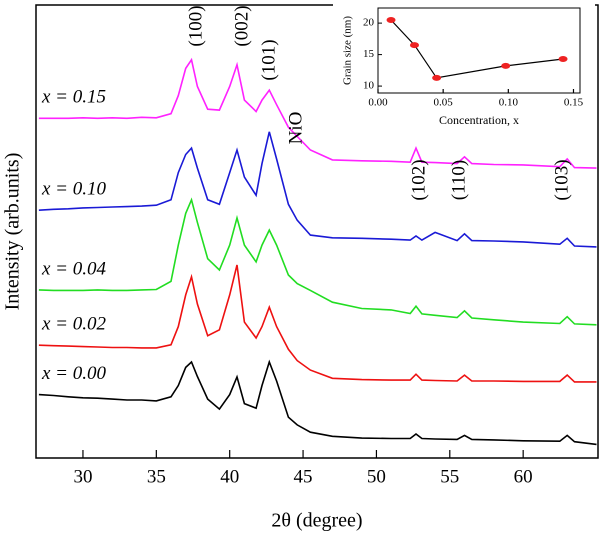  I want to click on y-tick-label: 20, so click(369, 23).